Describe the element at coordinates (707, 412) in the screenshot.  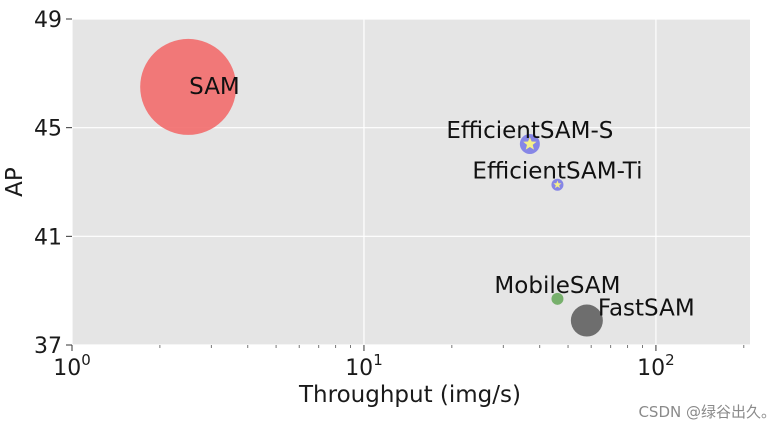
I see `watermark-text: CSDN @绿谷出久。` at that location.